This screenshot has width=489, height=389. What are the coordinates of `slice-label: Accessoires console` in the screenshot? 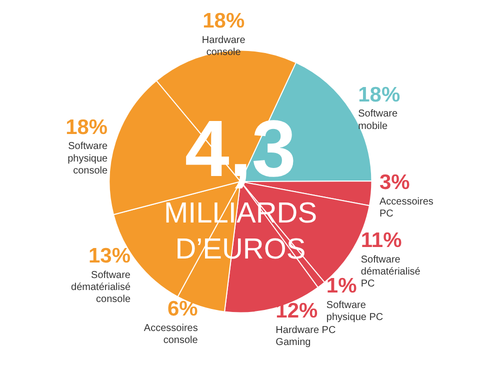 It's located at (171, 334).